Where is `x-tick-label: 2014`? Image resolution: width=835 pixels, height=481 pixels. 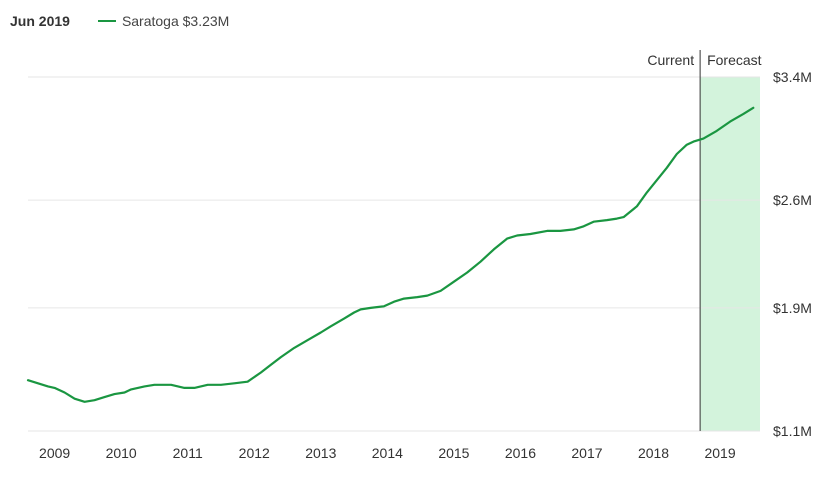 x-tick-label: 2014 is located at coordinates (387, 453).